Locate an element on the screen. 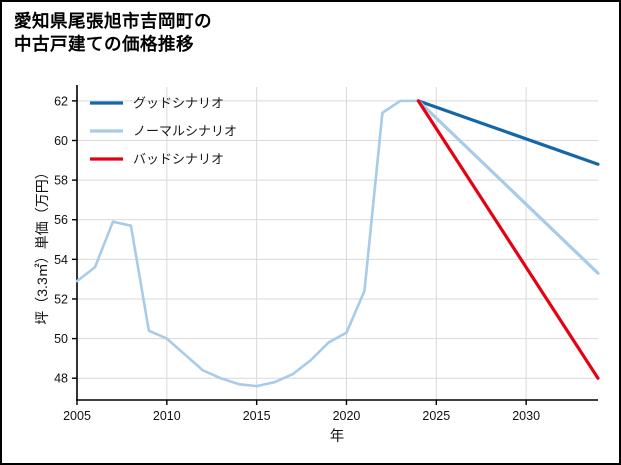 This screenshot has width=621, height=465. series-line-normal is located at coordinates (508, 187).